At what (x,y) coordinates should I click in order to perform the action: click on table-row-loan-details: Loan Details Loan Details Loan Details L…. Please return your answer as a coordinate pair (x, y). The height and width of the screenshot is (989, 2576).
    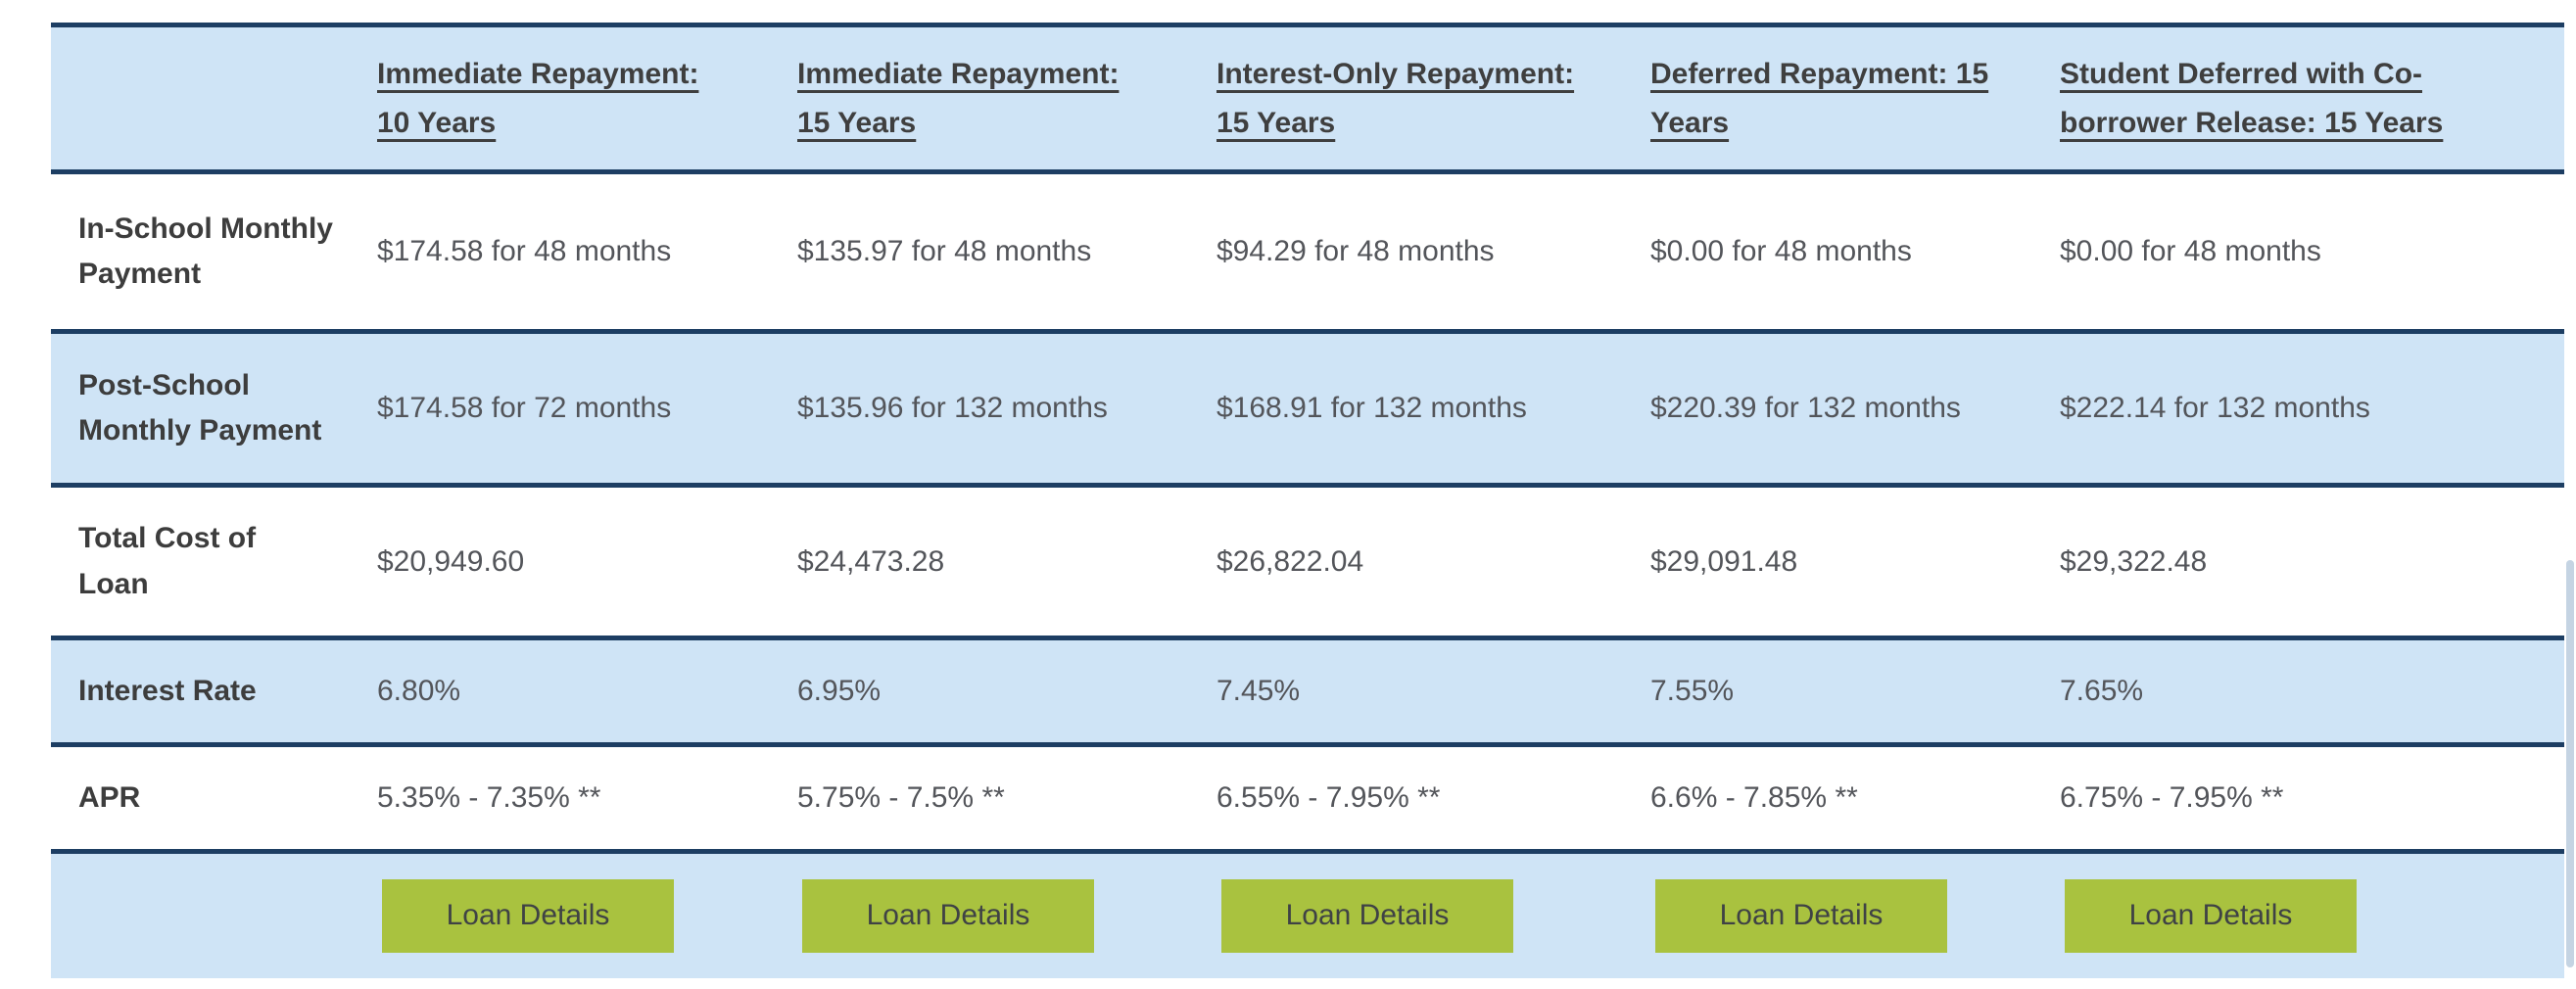
    Looking at the image, I should click on (1307, 913).